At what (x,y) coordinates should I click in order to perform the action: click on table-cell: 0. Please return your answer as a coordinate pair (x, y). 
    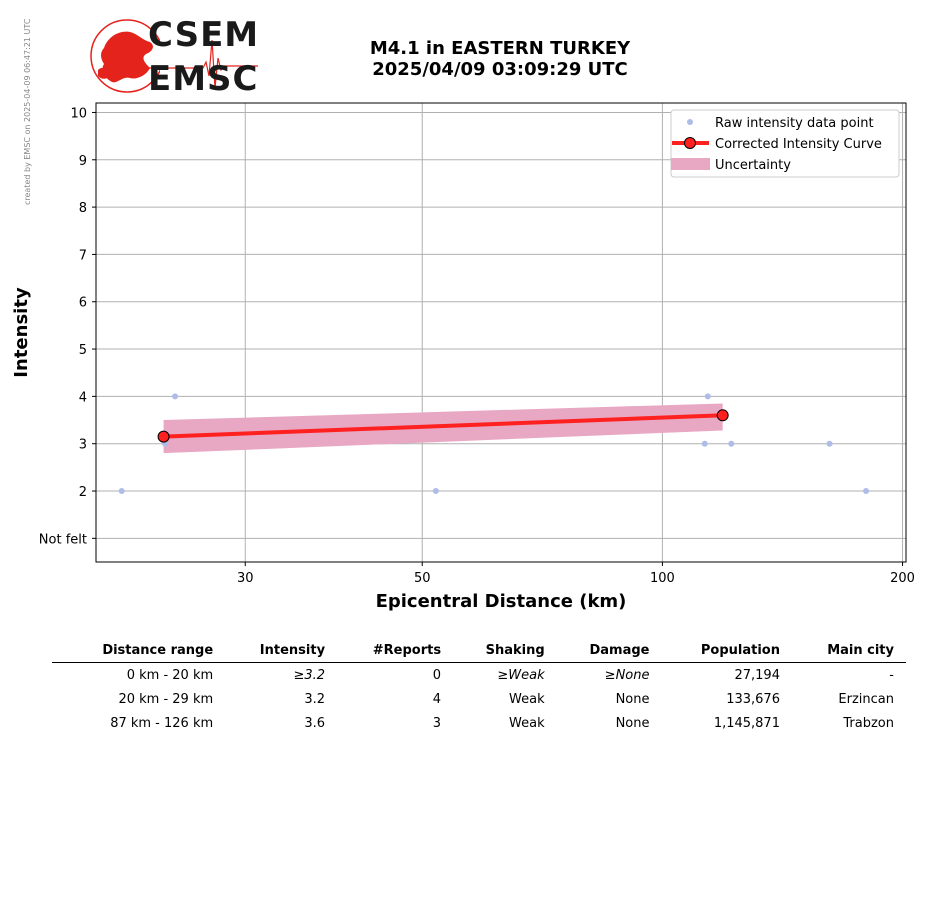
    Looking at the image, I should click on (437, 675).